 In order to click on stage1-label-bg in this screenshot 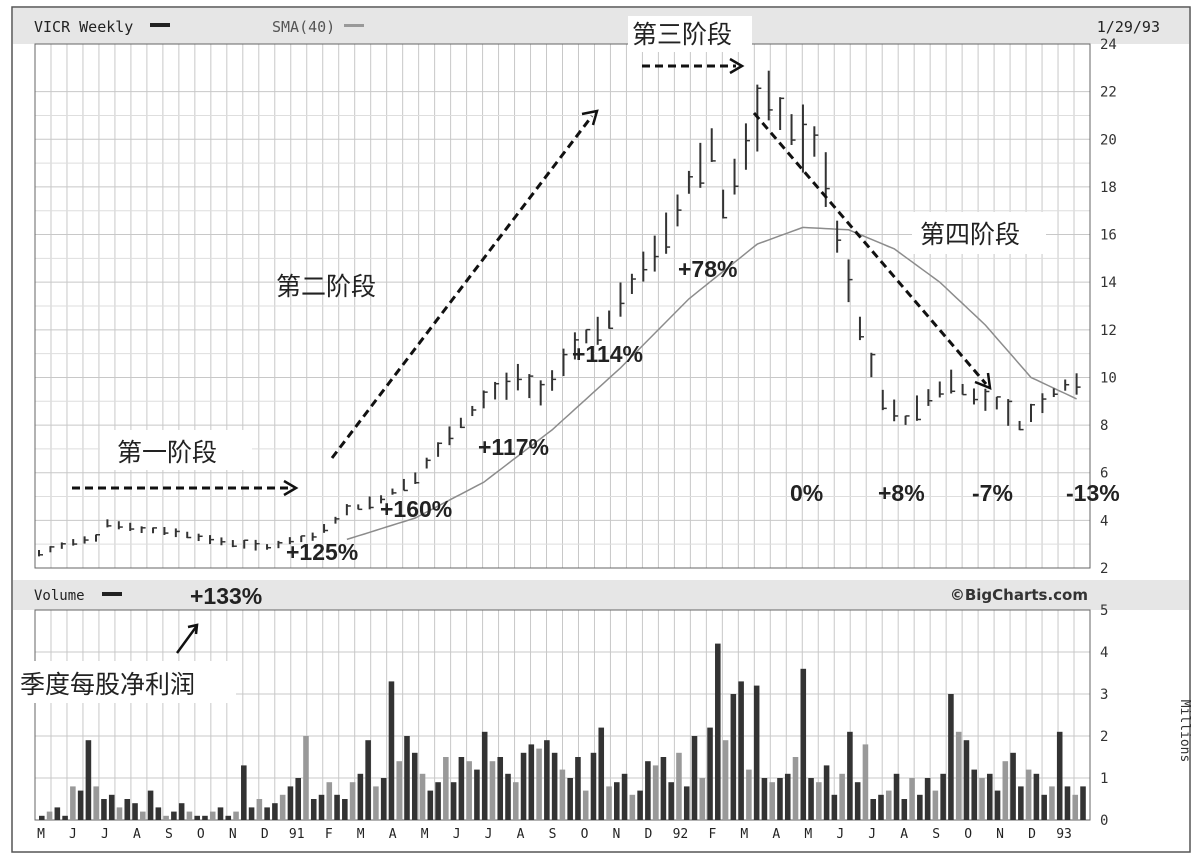, I will do `click(176, 450)`.